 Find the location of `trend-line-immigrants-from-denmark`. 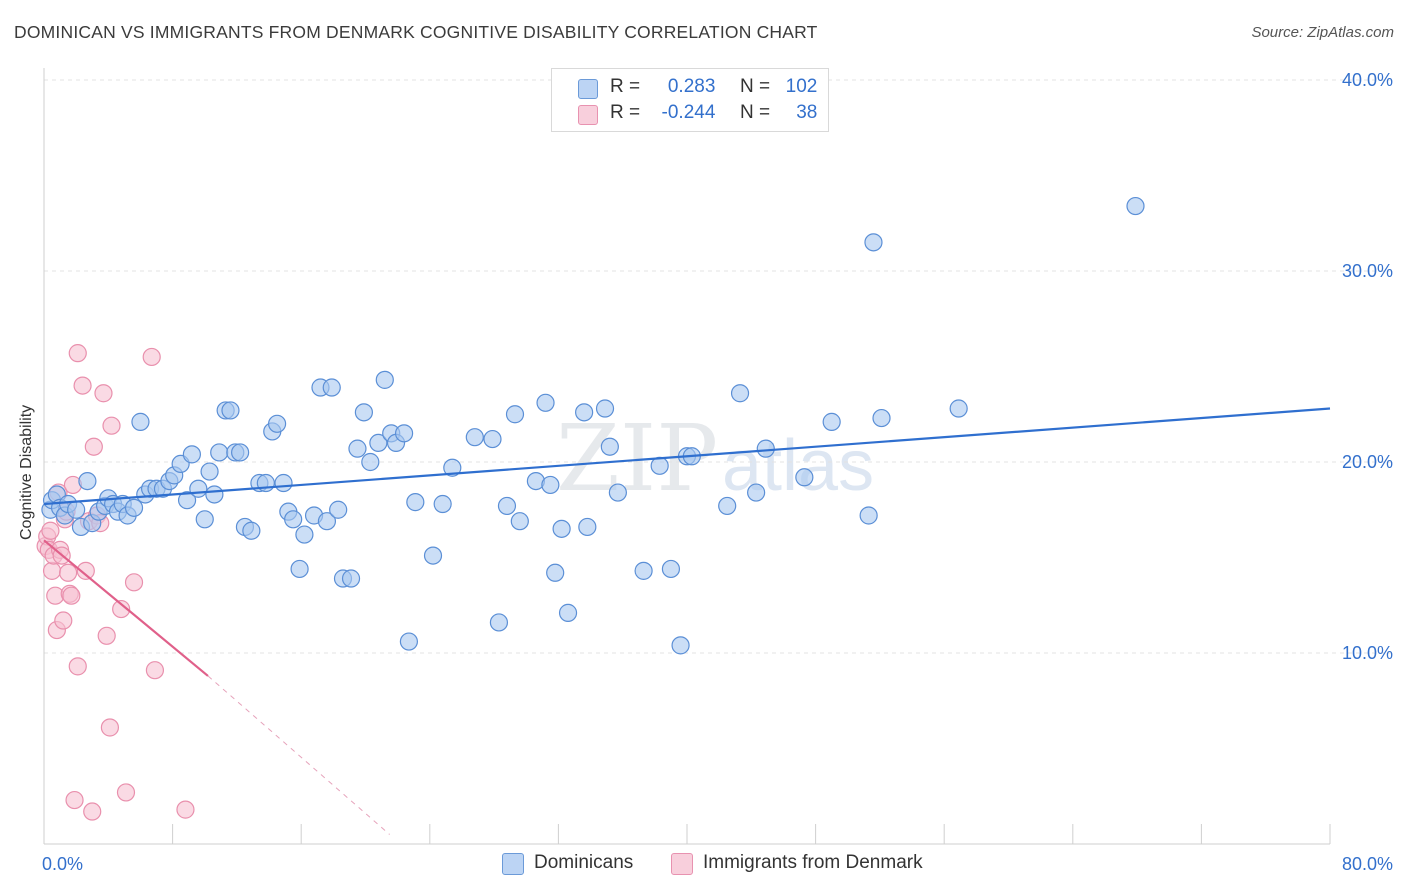

trend-line-immigrants-from-denmark is located at coordinates (126, 608).